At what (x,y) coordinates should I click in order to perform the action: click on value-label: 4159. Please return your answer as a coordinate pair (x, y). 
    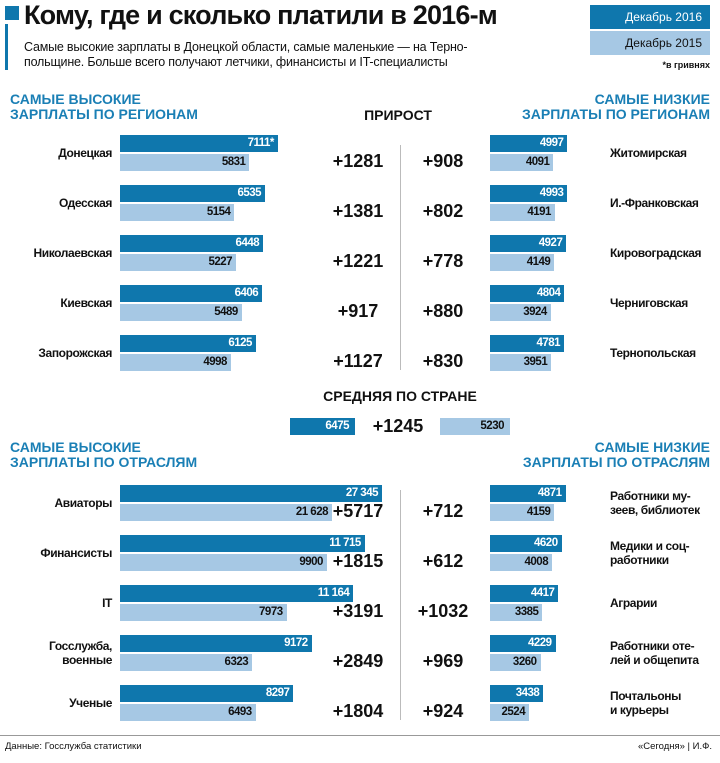
    Looking at the image, I should click on (538, 512).